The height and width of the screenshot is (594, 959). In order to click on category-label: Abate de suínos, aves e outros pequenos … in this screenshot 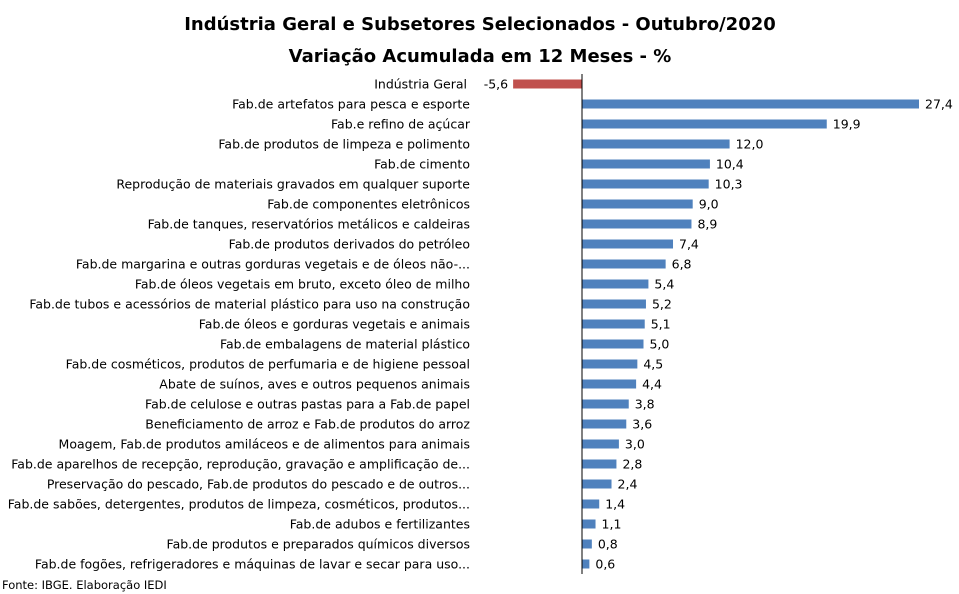, I will do `click(314, 384)`.